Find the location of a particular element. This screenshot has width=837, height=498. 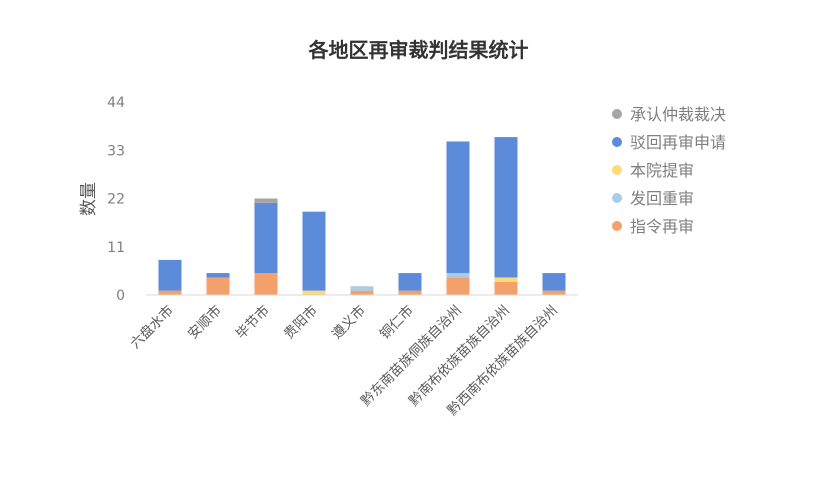

y-tick-label: 0 is located at coordinates (120, 296).